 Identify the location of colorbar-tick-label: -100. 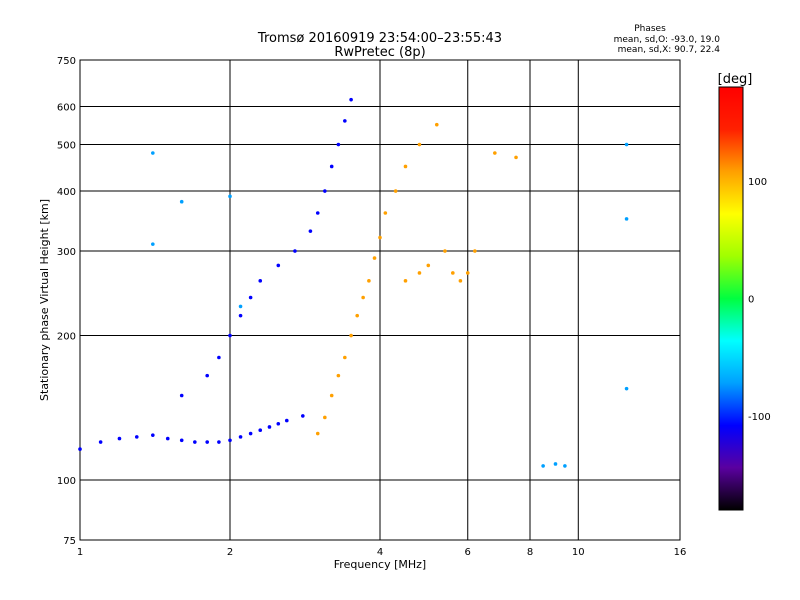
(759, 417).